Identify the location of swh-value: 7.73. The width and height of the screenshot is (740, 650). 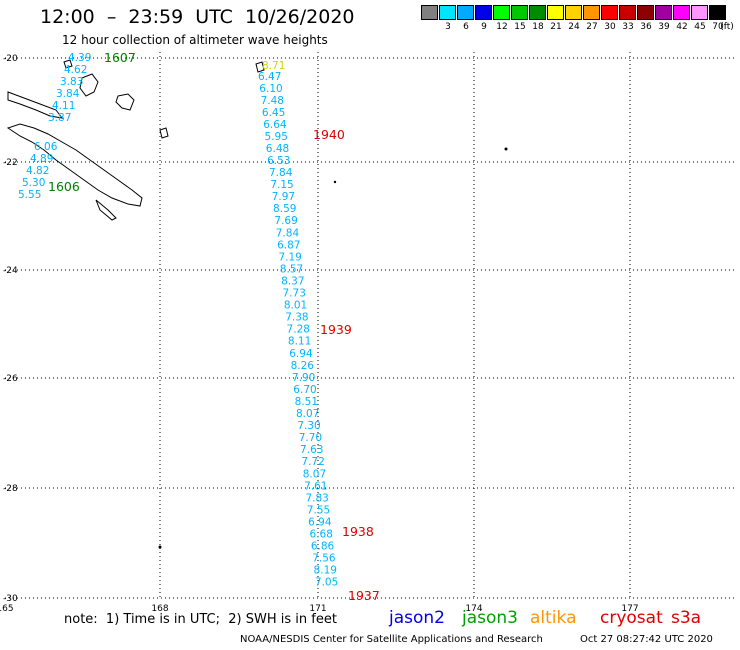
(294, 294).